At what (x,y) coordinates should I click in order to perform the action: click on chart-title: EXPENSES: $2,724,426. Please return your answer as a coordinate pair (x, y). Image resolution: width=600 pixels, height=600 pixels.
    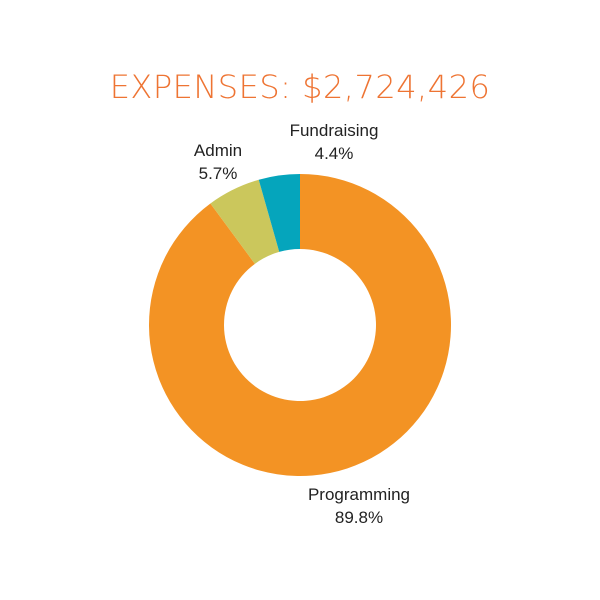
    Looking at the image, I should click on (300, 87).